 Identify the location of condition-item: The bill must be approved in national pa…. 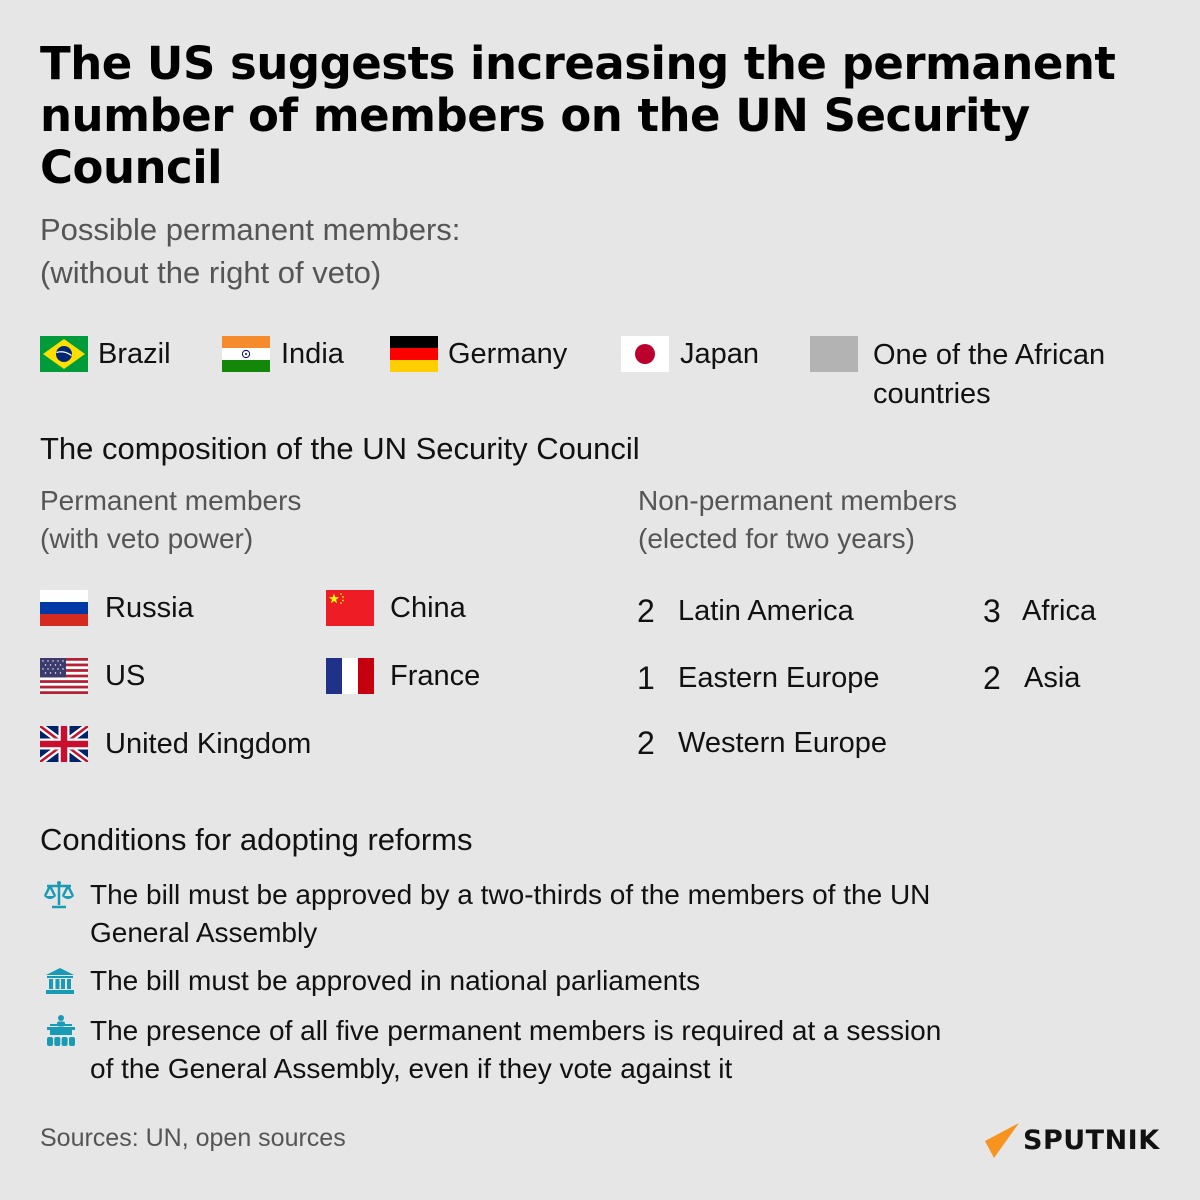
(395, 980).